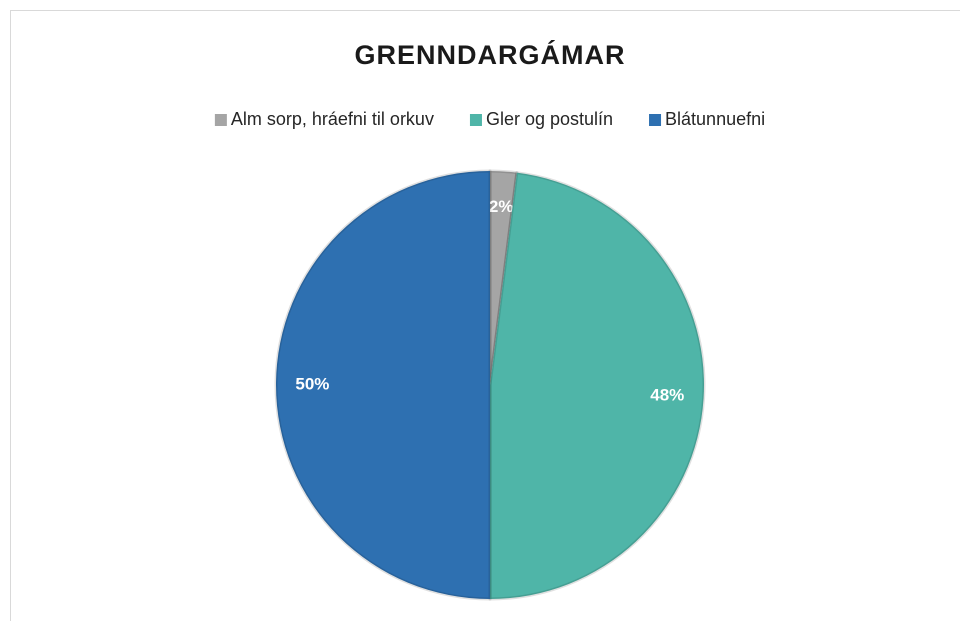 Image resolution: width=960 pixels, height=621 pixels. I want to click on legend-label: Blátunnuefni, so click(715, 119).